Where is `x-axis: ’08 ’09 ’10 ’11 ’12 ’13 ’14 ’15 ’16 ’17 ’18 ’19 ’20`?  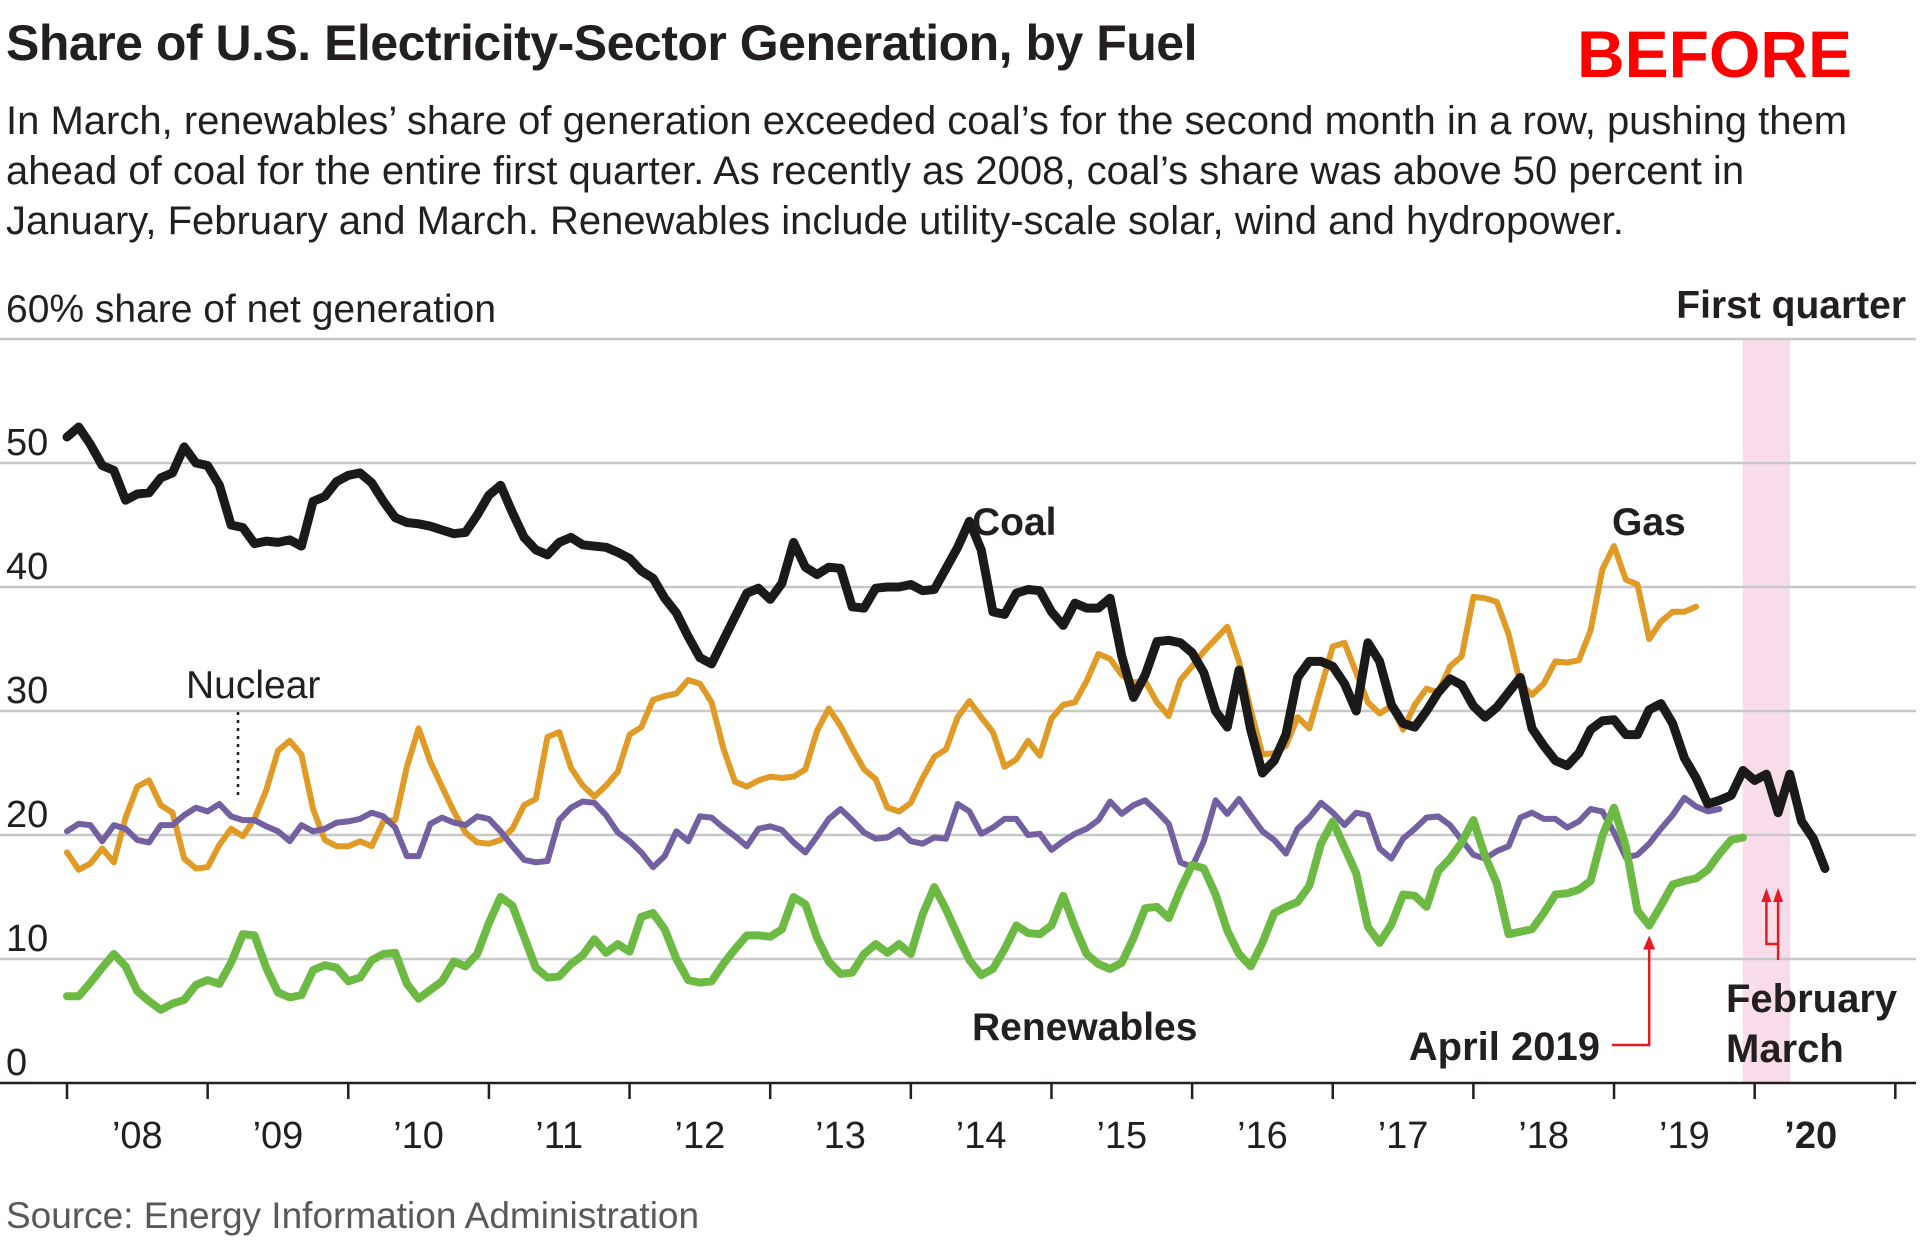 x-axis: ’08 ’09 ’10 ’11 ’12 ’13 ’14 ’15 ’16 ’17 ’18 ’19 ’20 is located at coordinates (981, 1120).